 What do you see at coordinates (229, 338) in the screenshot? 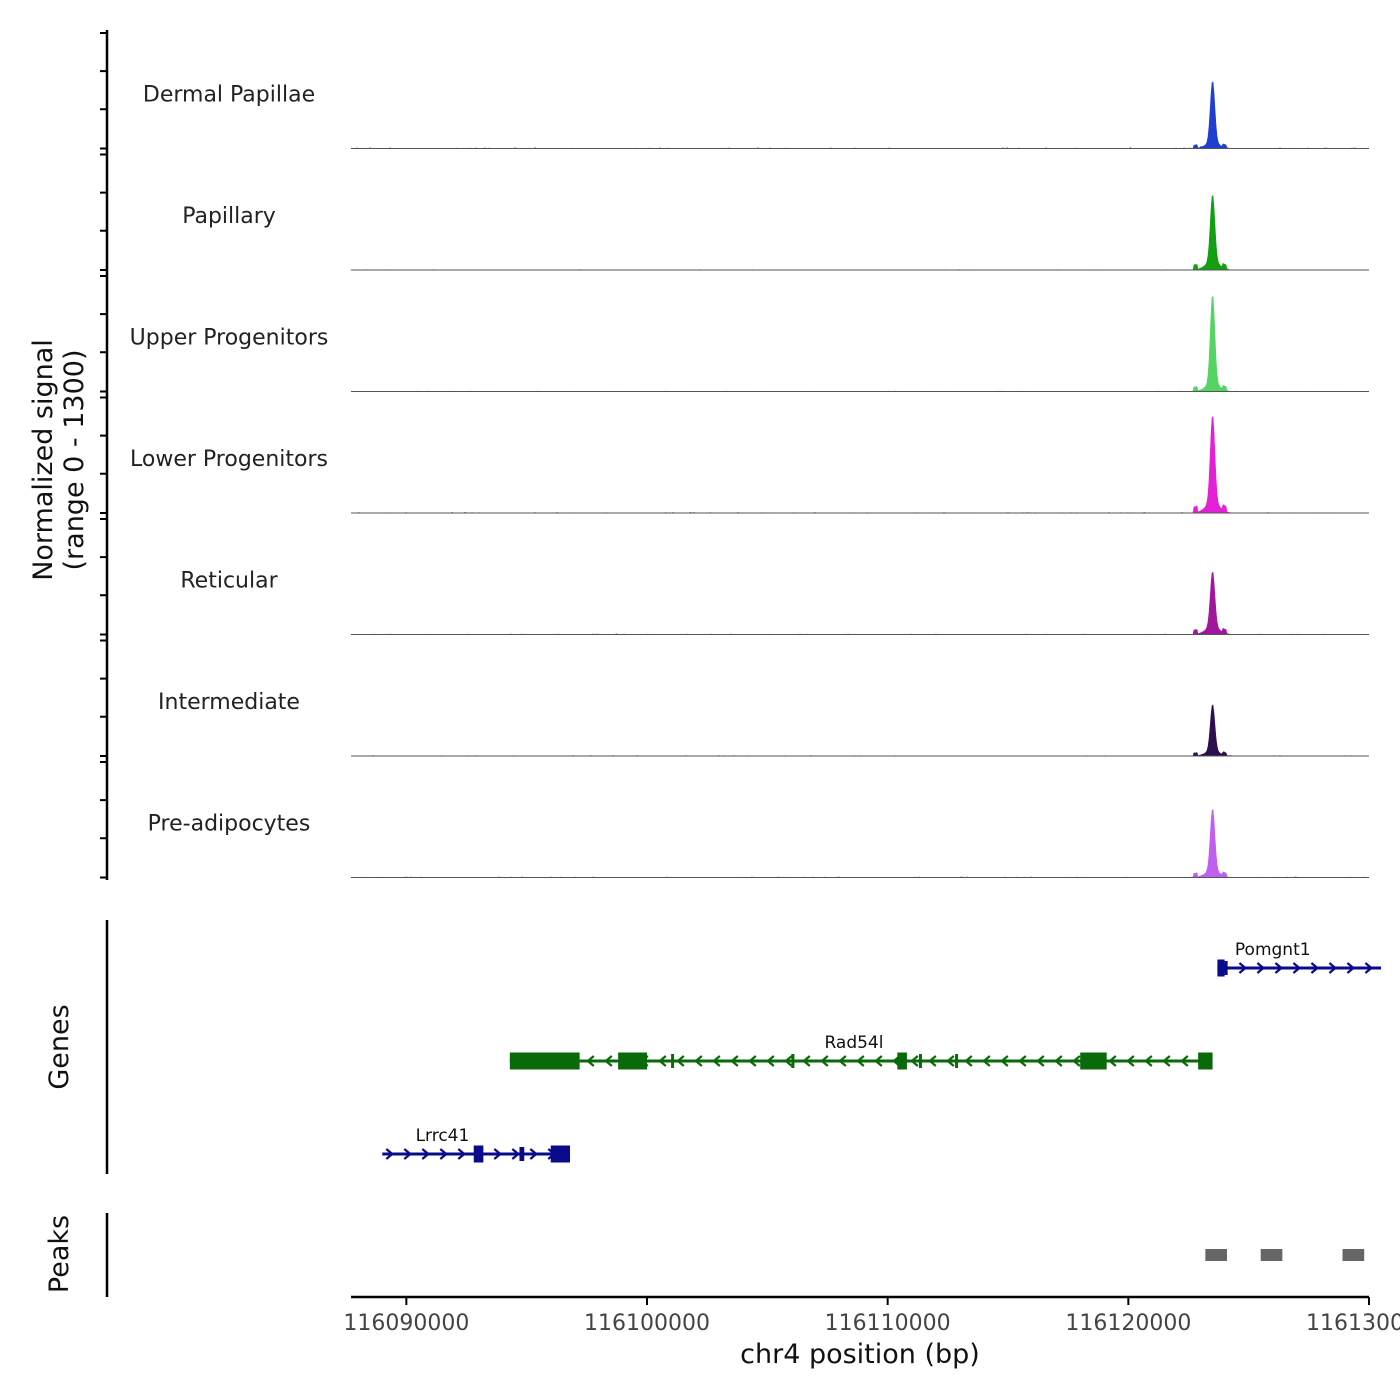
I see `track-label: Upper Progenitors` at bounding box center [229, 338].